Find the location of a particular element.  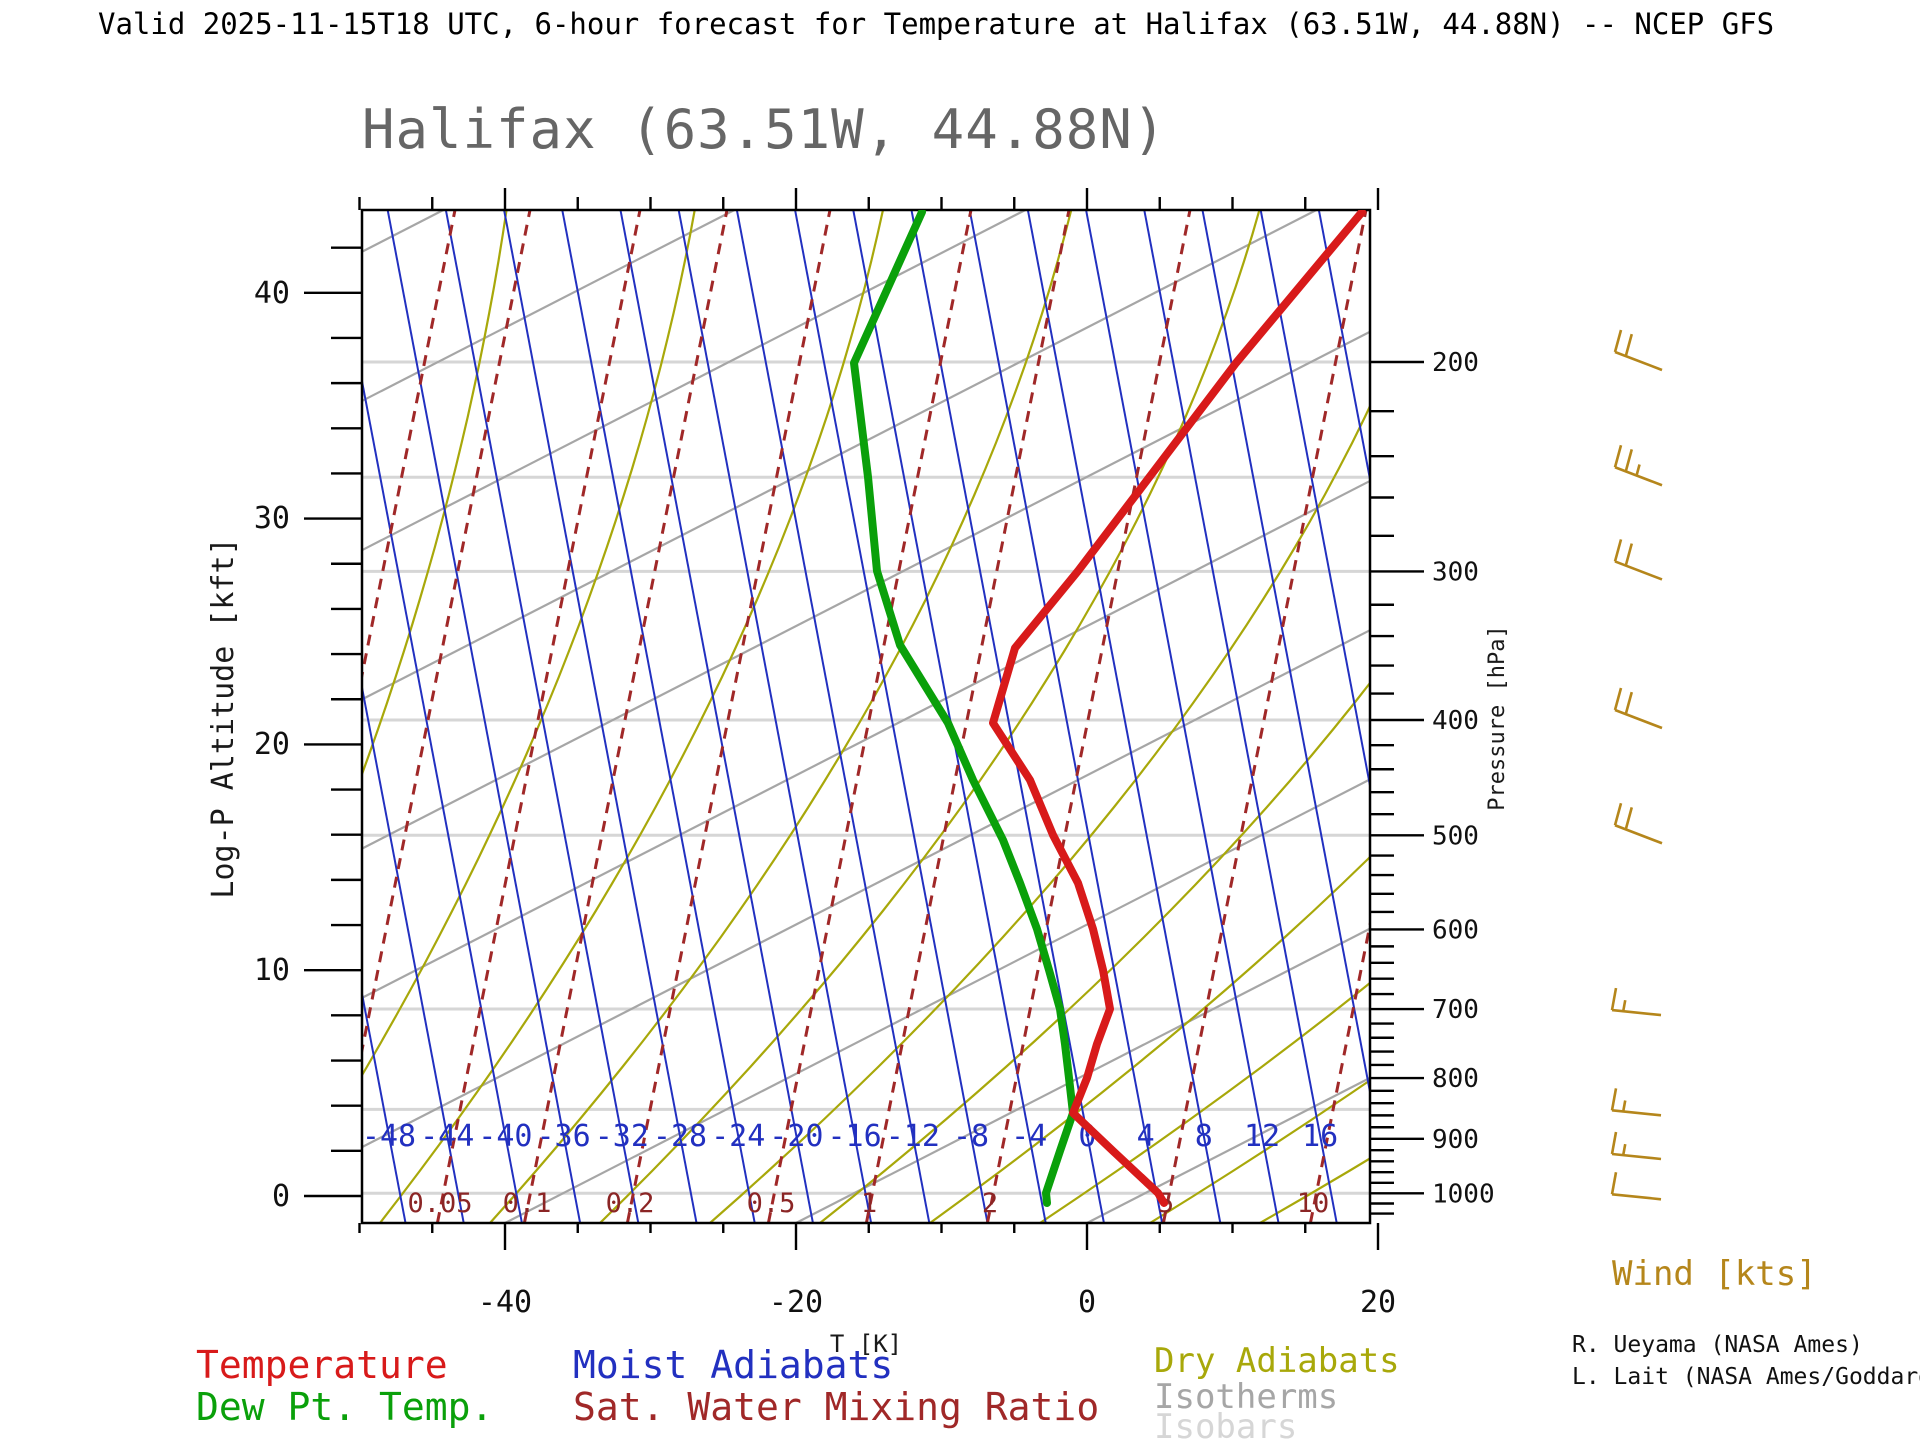

y-axis-left-title: Log-P Altitude [kft] is located at coordinates (223, 717).